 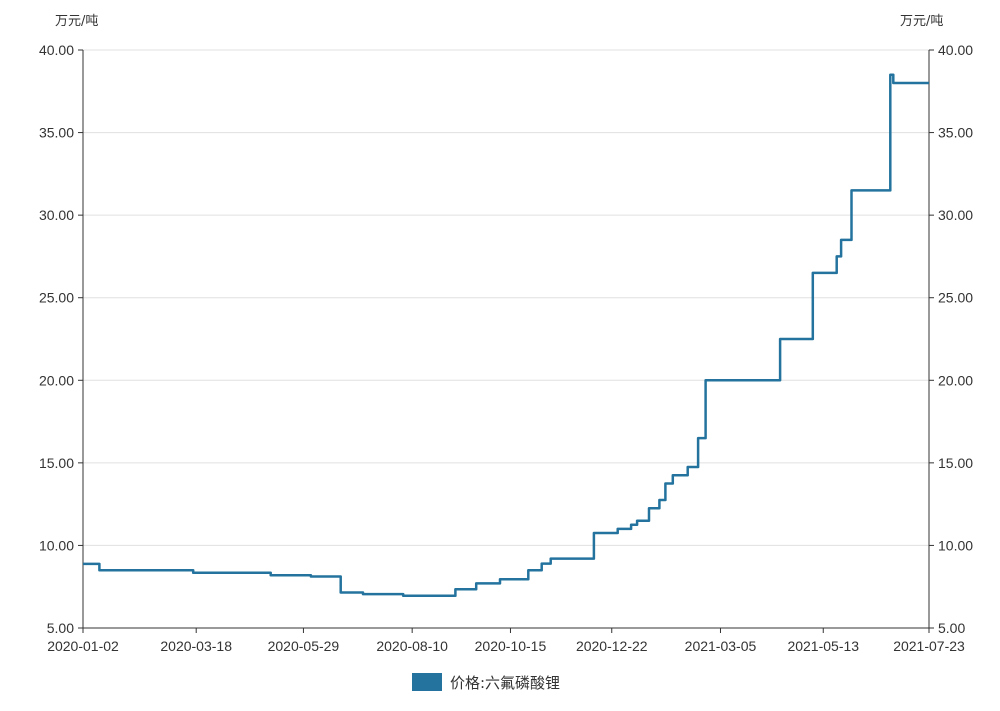 I want to click on y-tick-label-left: 5.00, so click(x=60, y=628).